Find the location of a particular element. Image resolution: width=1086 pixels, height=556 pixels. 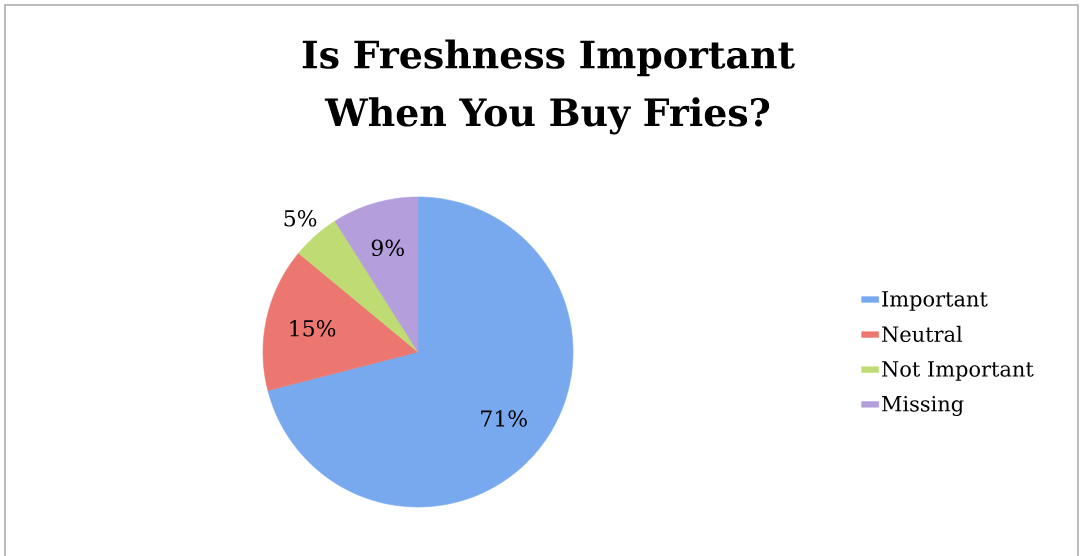

data-label: 5% is located at coordinates (300, 218).